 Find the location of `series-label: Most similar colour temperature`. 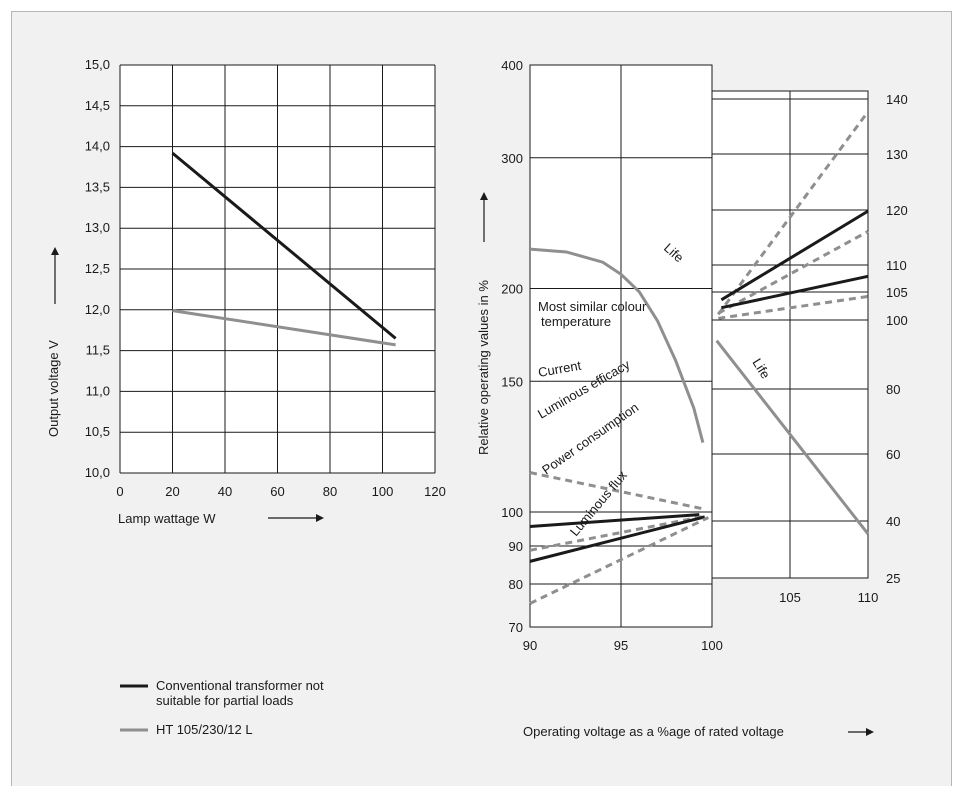

series-label: Most similar colour temperature is located at coordinates (592, 314).